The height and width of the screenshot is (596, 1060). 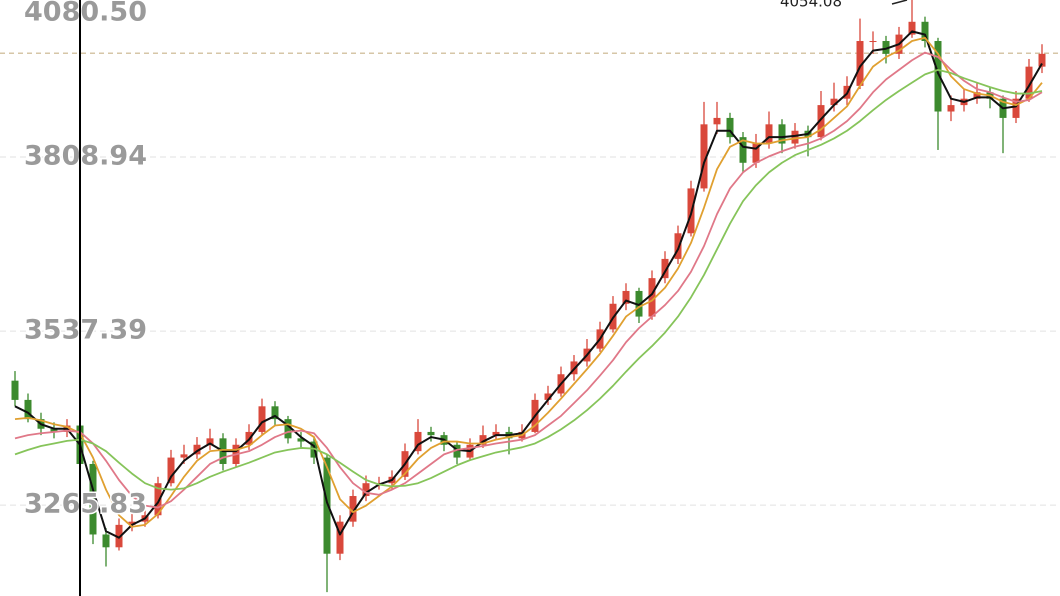 What do you see at coordinates (811, 5) in the screenshot?
I see `annotation-label: 4054.08` at bounding box center [811, 5].